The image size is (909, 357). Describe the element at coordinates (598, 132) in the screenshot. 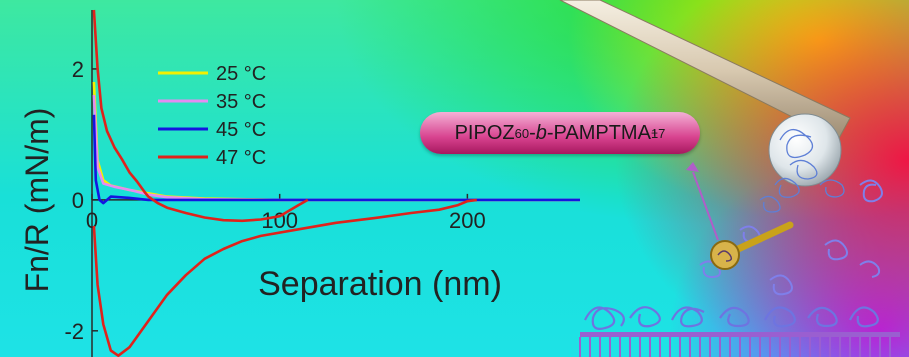

I see `badge-part4: -PAMPTMA` at that location.